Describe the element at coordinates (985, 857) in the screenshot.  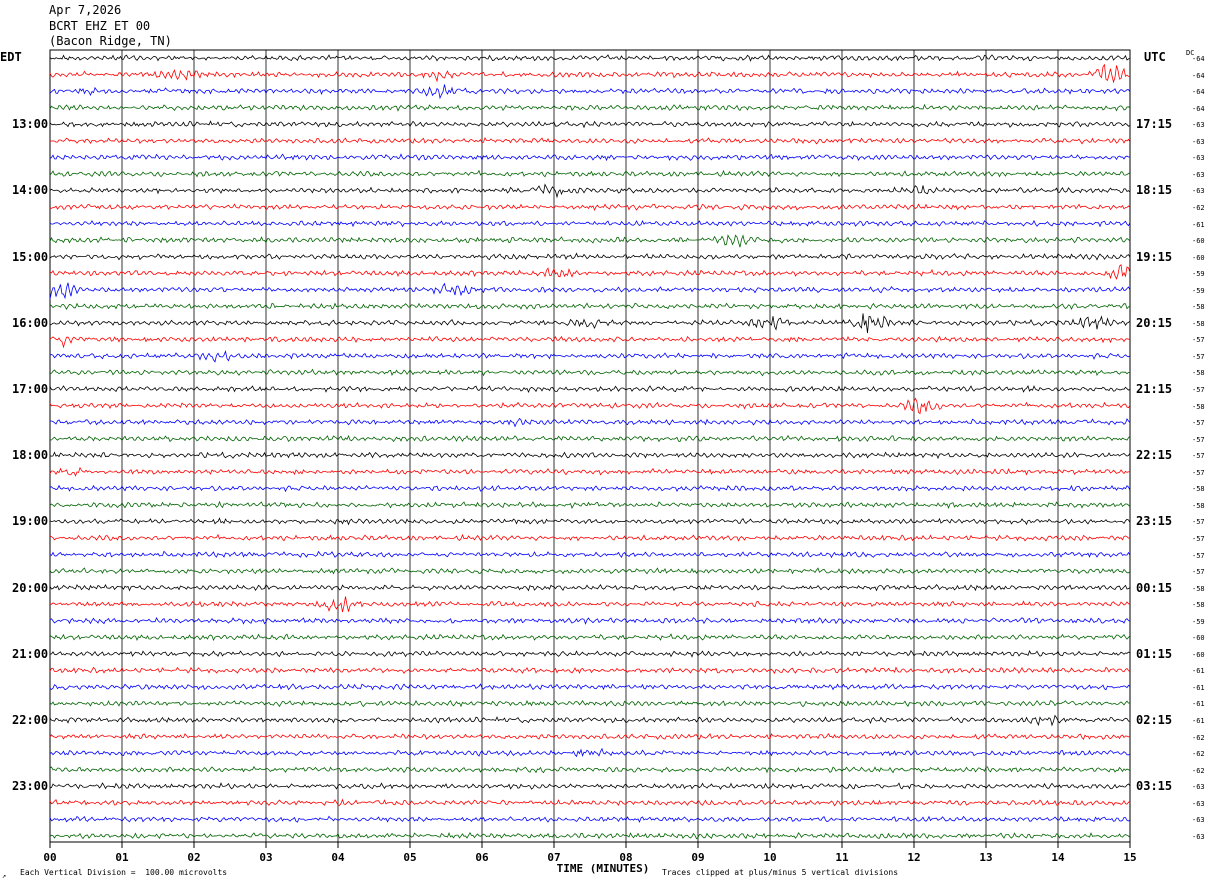
I see `x-tick-label-13: 13` at that location.